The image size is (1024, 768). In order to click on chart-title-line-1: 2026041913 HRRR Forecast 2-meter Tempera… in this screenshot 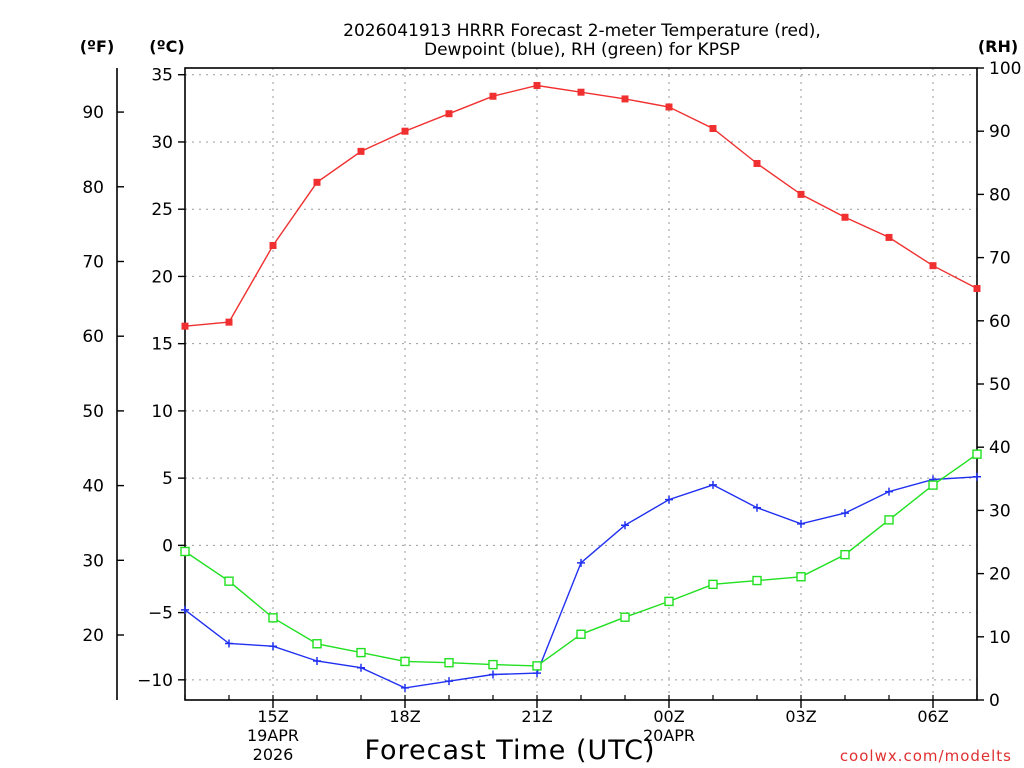, I will do `click(582, 31)`.